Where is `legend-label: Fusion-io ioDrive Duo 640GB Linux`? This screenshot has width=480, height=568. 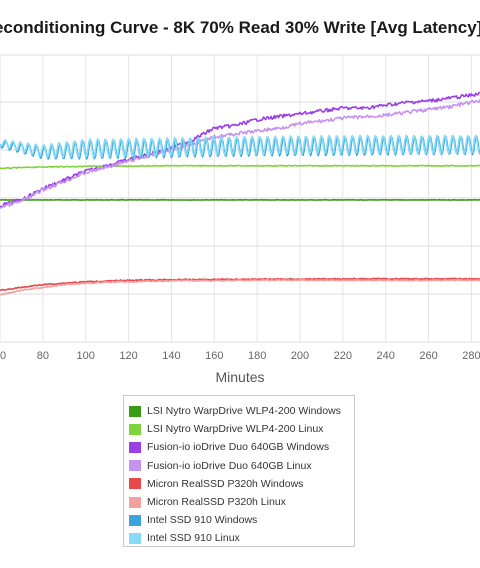
legend-label: Fusion-io ioDrive Duo 640GB Linux is located at coordinates (229, 465).